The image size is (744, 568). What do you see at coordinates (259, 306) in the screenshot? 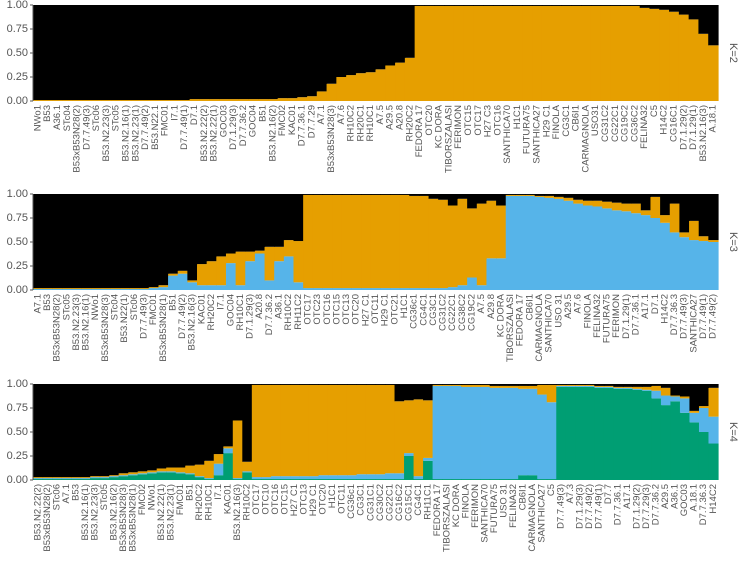
I see `x-tick-label: A20.8` at bounding box center [259, 306].